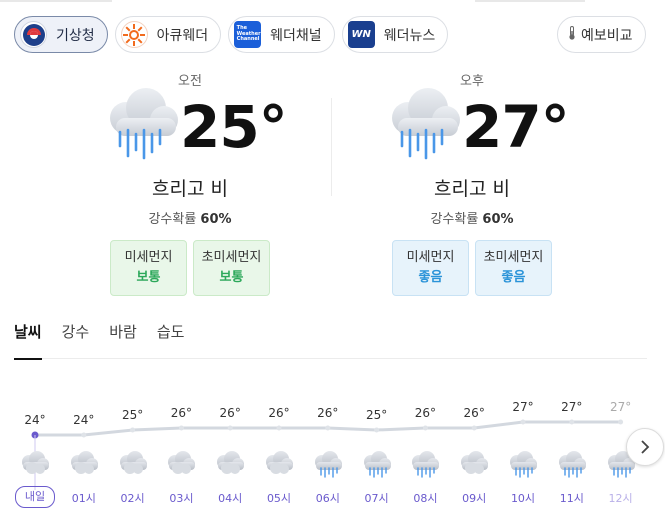 This screenshot has width=665, height=520. I want to click on period-label: 오후, so click(472, 81).